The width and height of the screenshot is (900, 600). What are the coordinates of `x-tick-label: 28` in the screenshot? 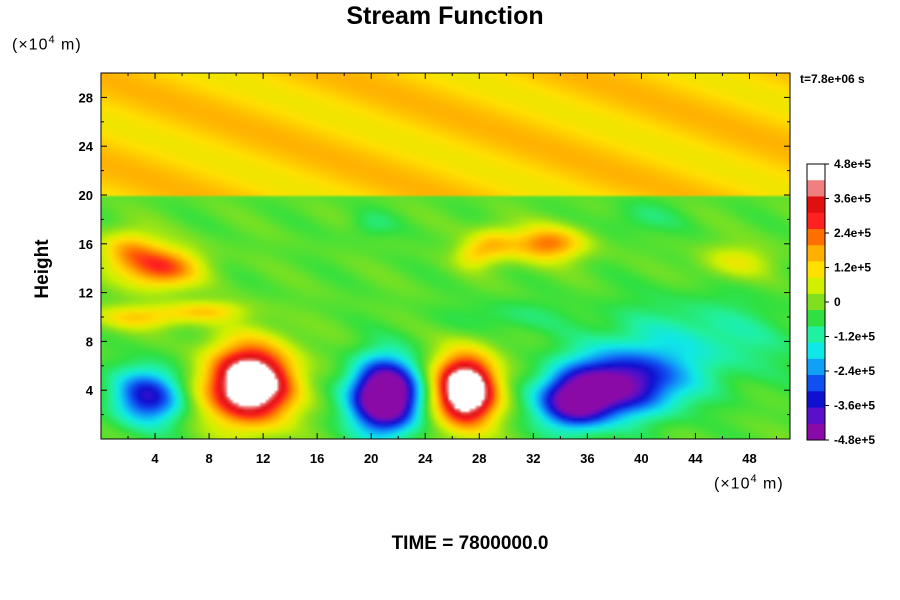 It's located at (479, 458).